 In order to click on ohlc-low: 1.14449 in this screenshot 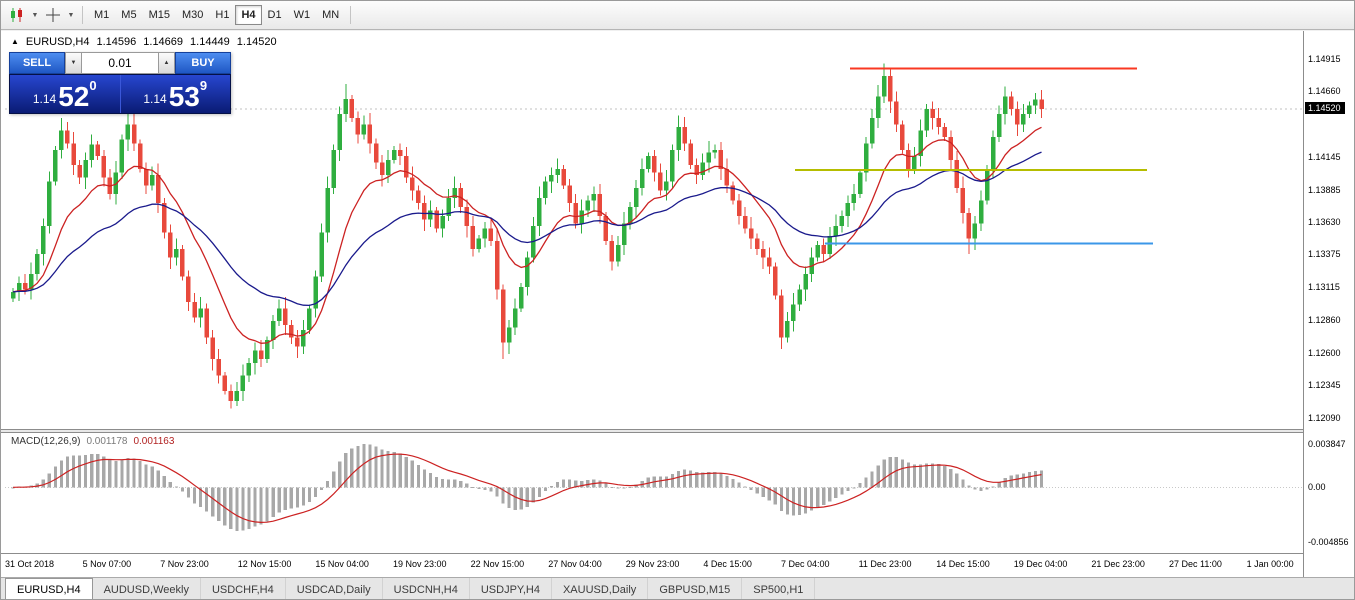, I will do `click(210, 42)`.